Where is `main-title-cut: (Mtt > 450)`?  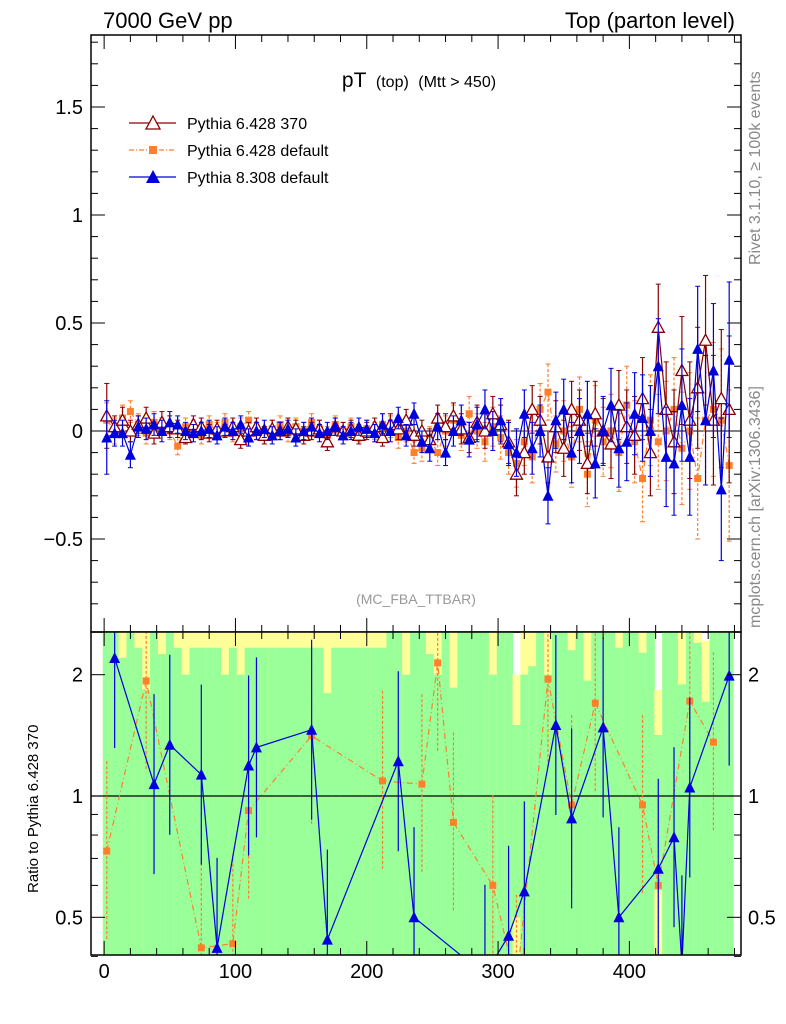 main-title-cut: (Mtt > 450) is located at coordinates (457, 82).